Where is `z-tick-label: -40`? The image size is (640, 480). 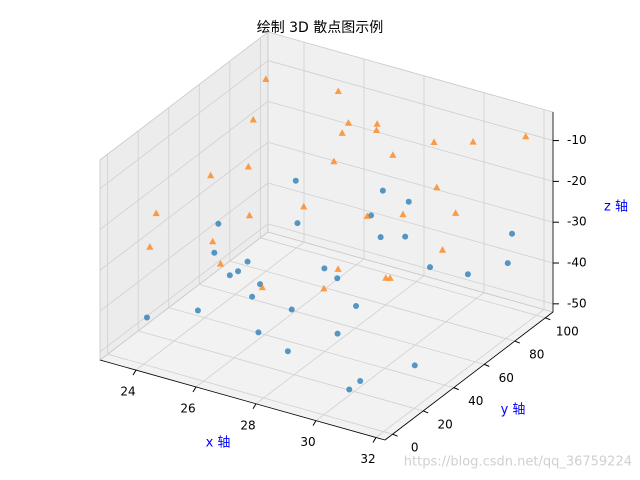
z-tick-label: -40 is located at coordinates (577, 263).